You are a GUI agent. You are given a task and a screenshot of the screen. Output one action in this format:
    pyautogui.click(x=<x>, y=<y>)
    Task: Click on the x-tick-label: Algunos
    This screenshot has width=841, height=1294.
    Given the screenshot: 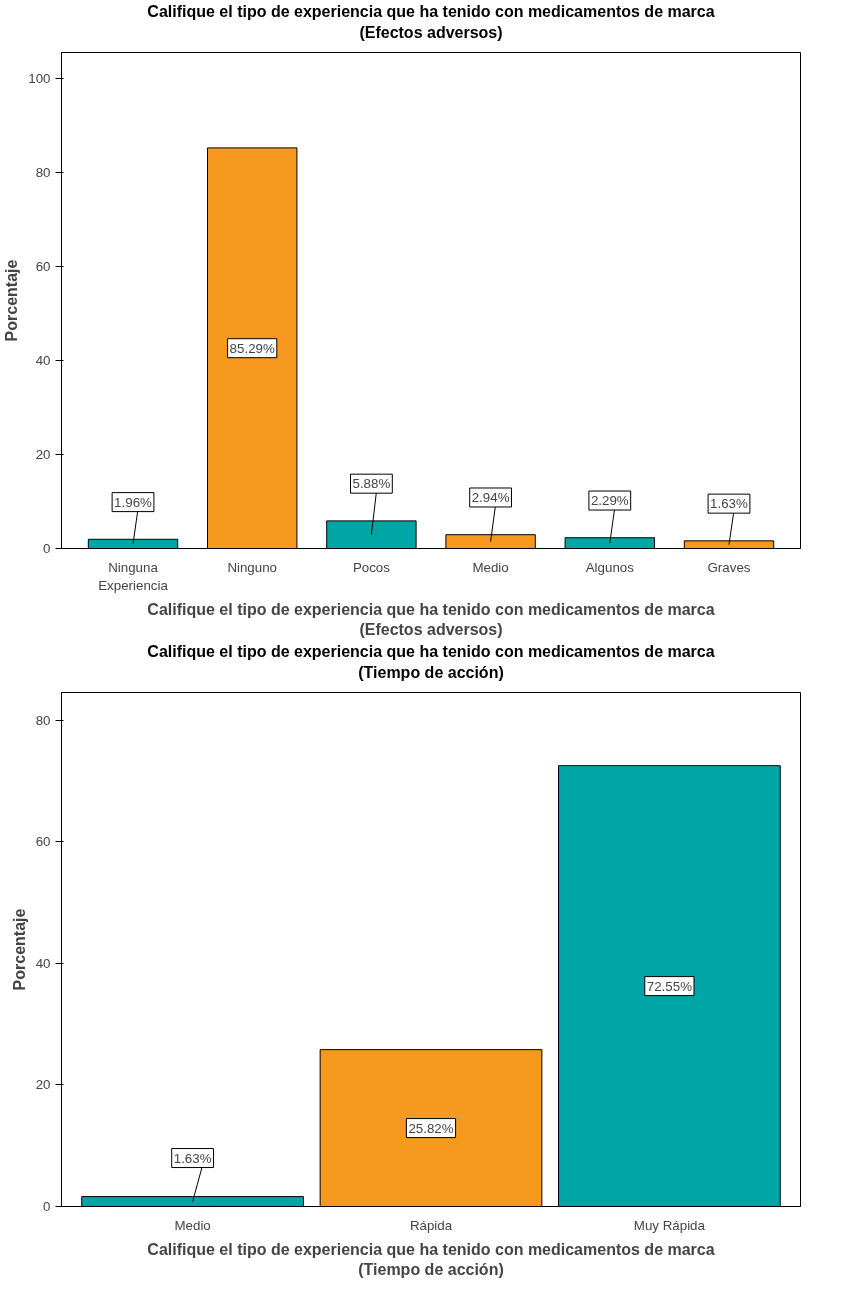 What is the action you would take?
    pyautogui.click(x=610, y=567)
    